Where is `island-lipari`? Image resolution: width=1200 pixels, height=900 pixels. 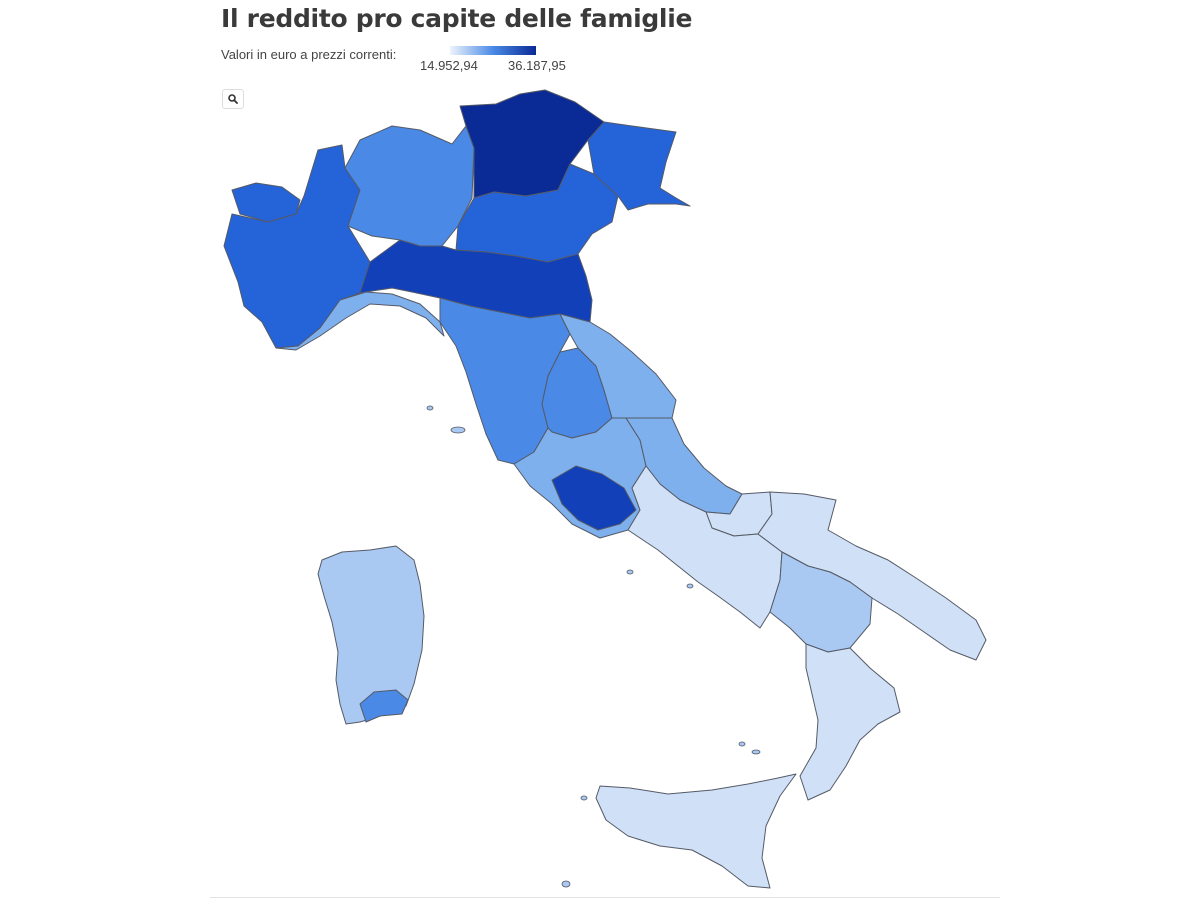 island-lipari is located at coordinates (742, 744).